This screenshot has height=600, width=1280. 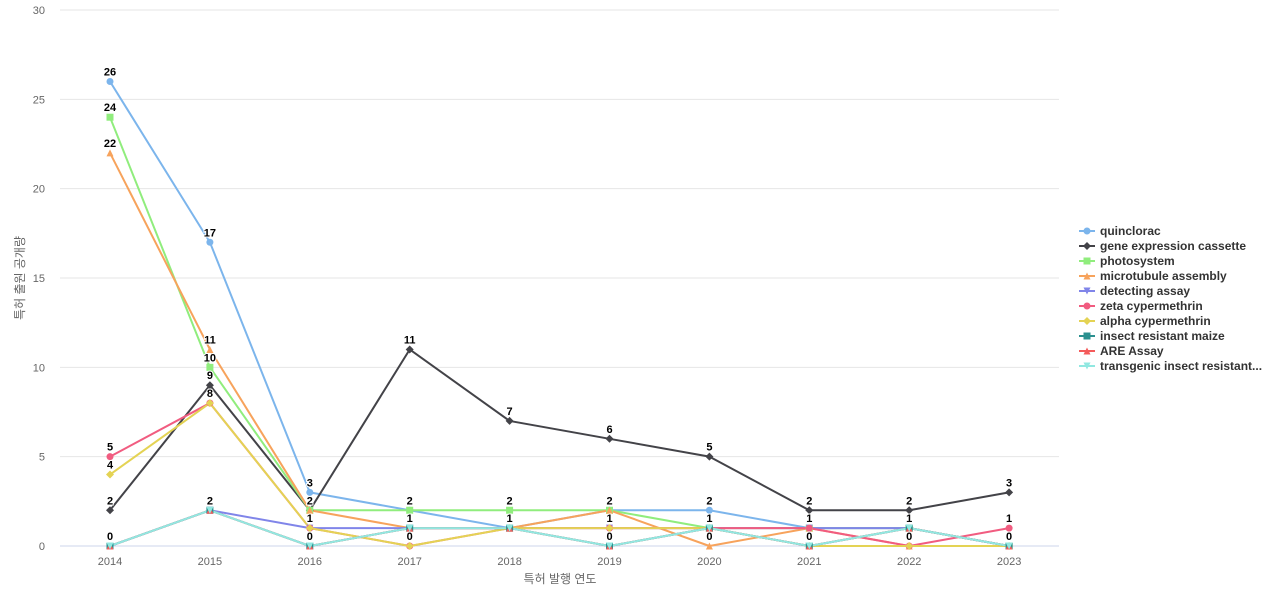 I want to click on legend-item: ARE Assay, so click(x=1170, y=350).